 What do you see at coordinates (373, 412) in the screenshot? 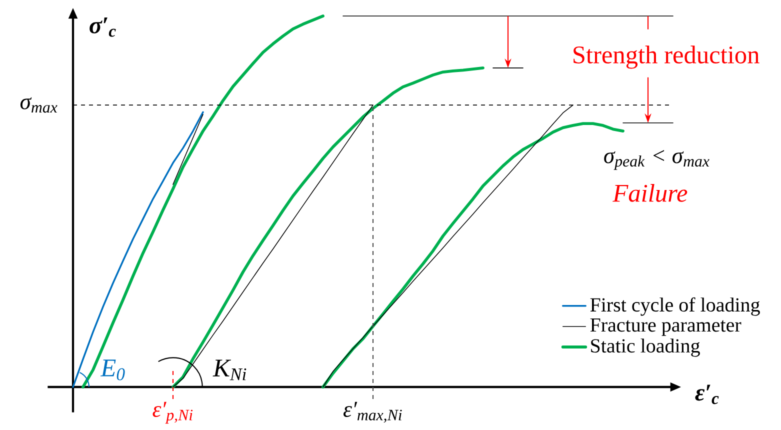
I see `x-tick-label: ε′$_{max,Ni}$` at bounding box center [373, 412].